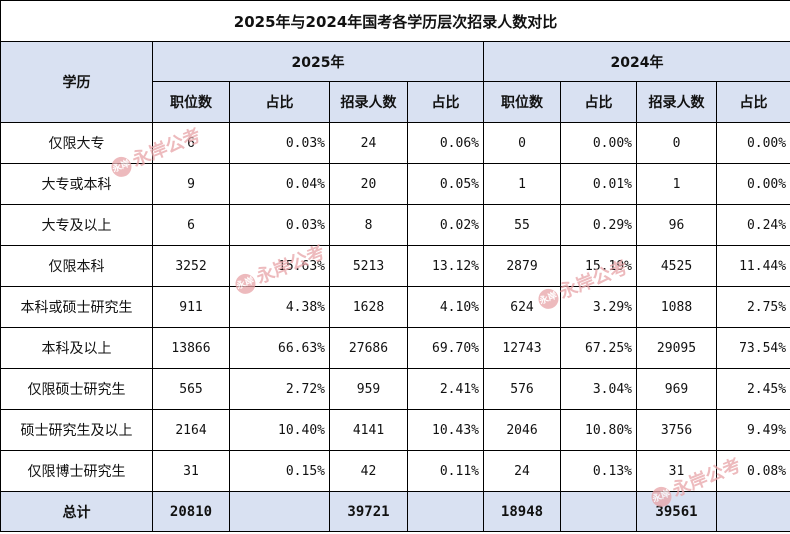 The height and width of the screenshot is (534, 790). What do you see at coordinates (191, 184) in the screenshot?
I see `cell-2025-positions: 9` at bounding box center [191, 184].